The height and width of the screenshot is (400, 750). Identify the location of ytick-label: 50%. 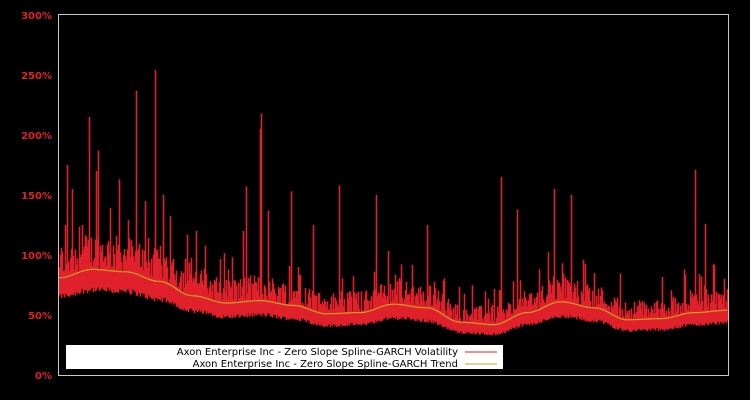
(40, 316).